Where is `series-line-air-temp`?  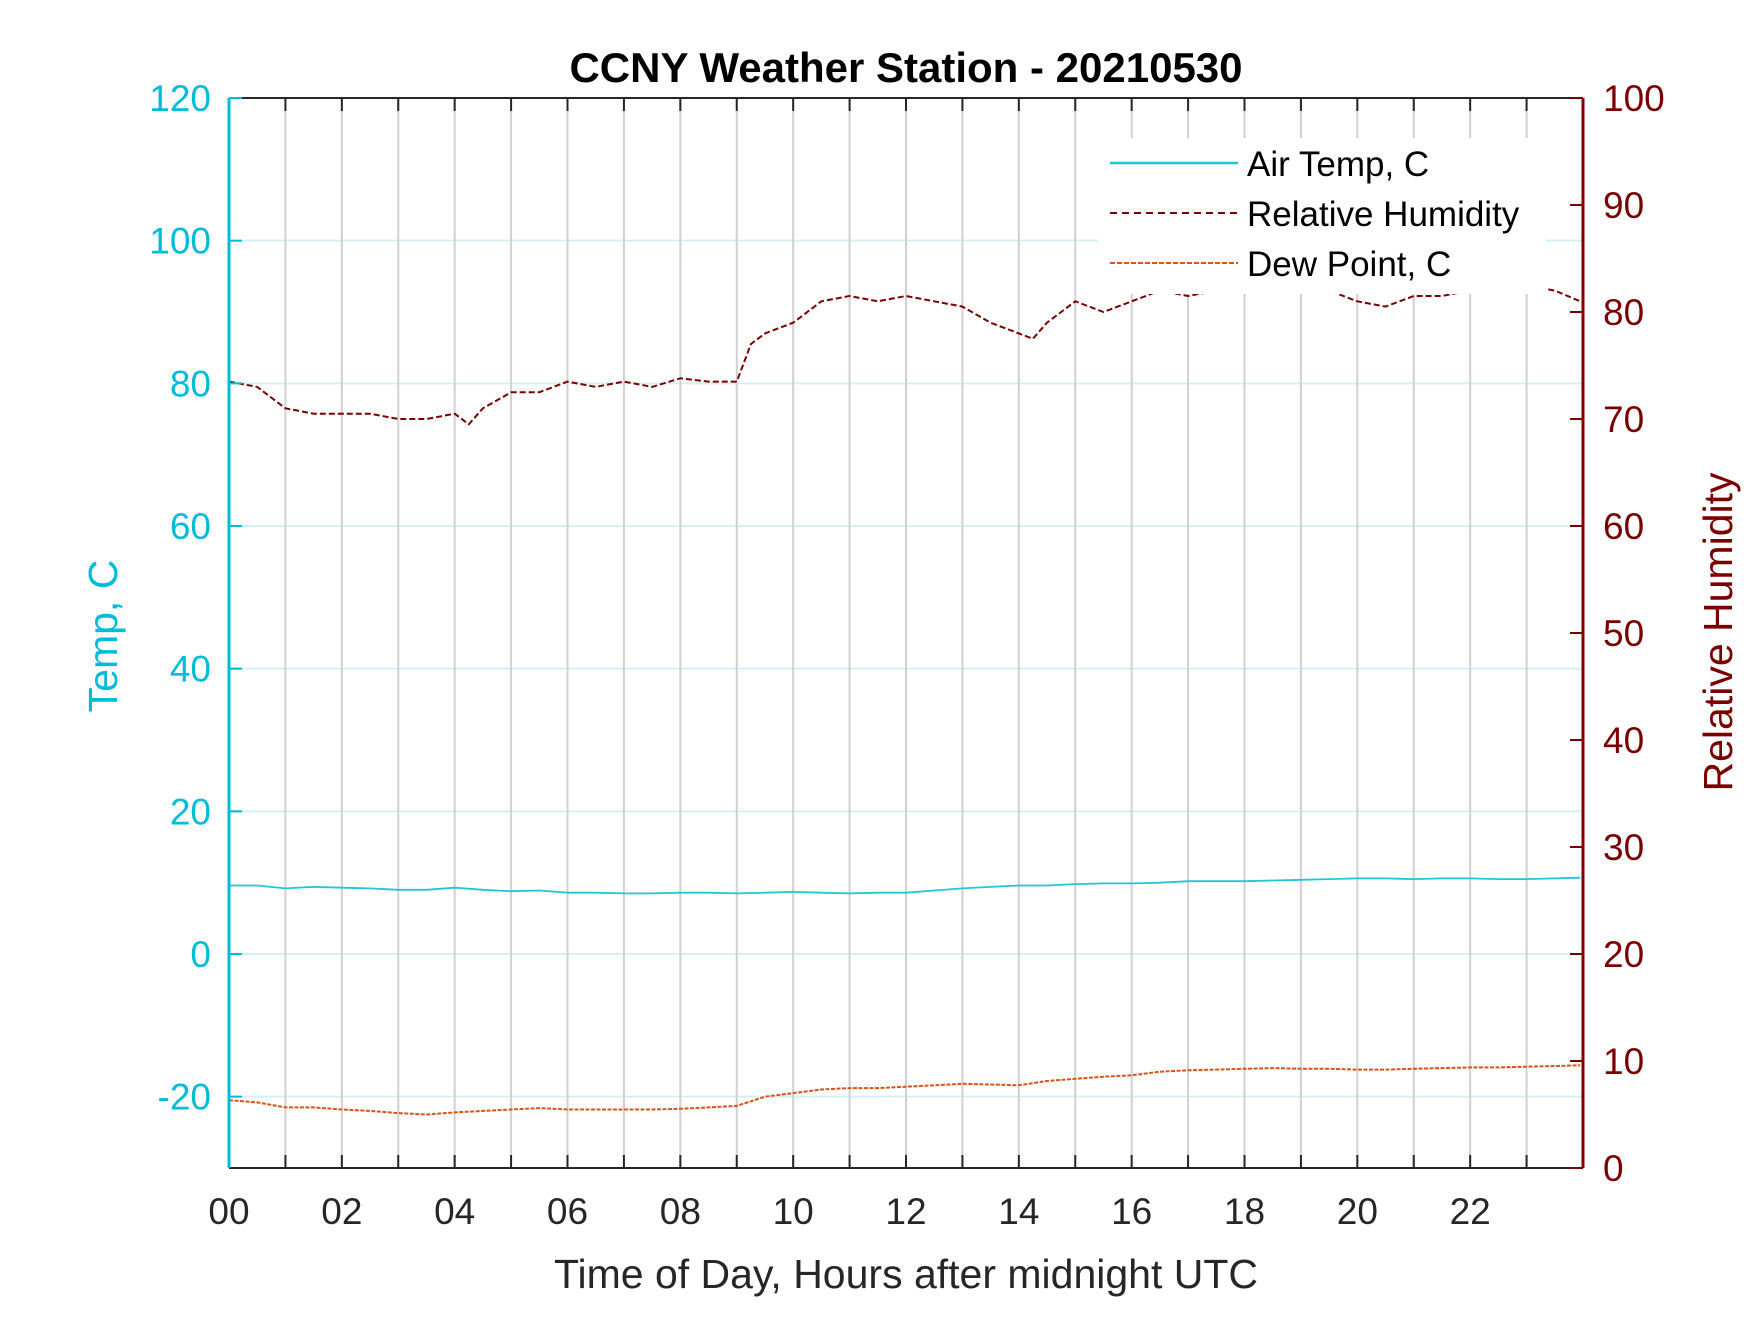 series-line-air-temp is located at coordinates (905, 885).